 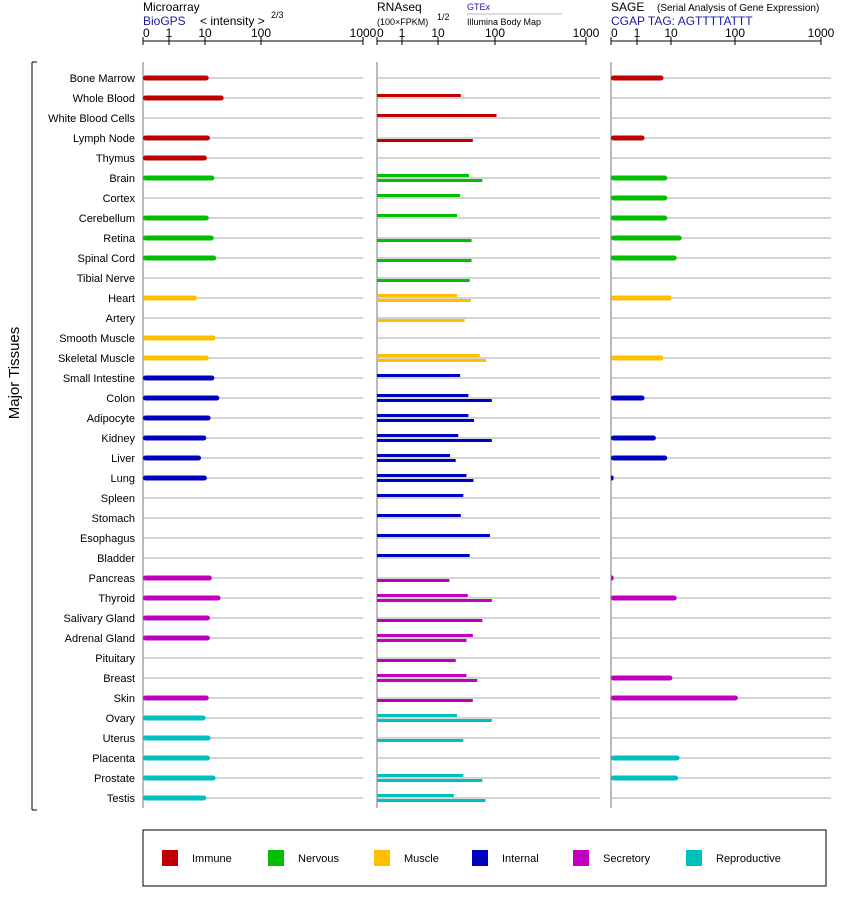 I want to click on sage-tick-label: 1000, so click(x=821, y=33).